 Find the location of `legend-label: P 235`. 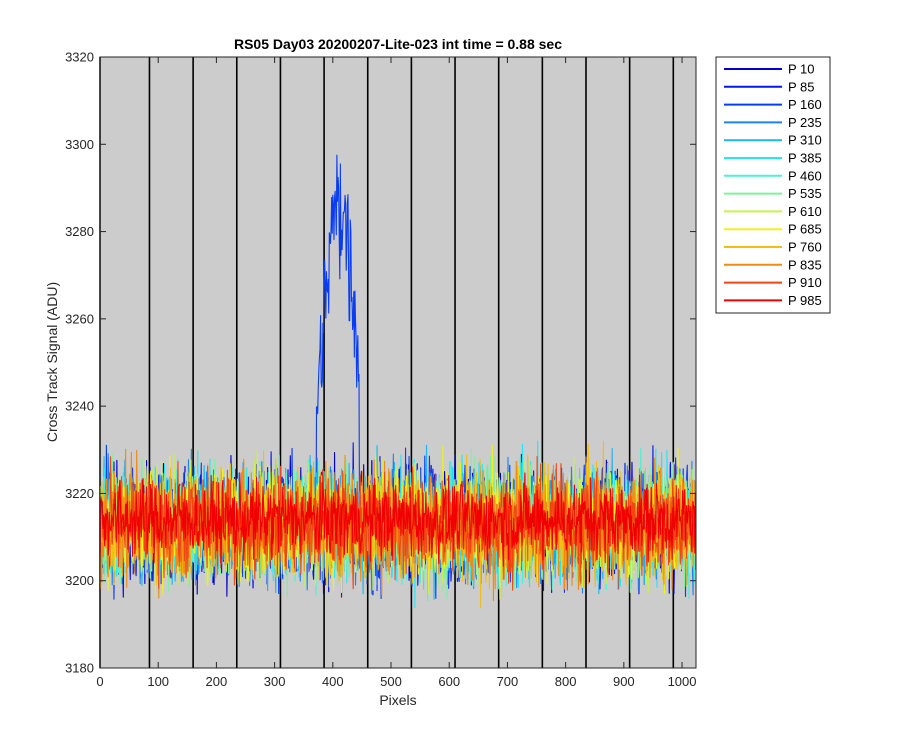

legend-label: P 235 is located at coordinates (805, 122).